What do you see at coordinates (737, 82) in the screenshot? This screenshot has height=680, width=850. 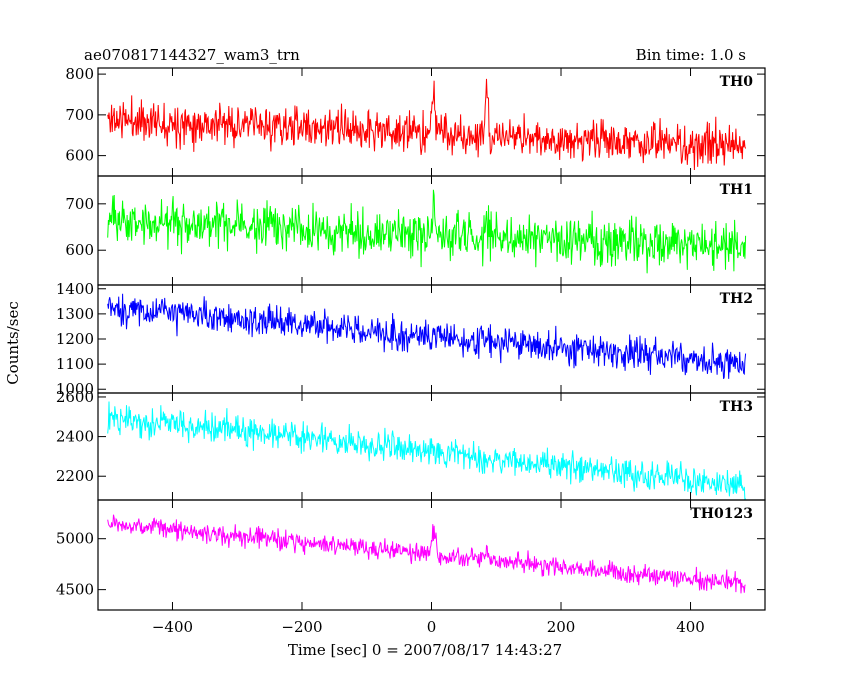 I see `panel-label: TH0` at bounding box center [737, 82].